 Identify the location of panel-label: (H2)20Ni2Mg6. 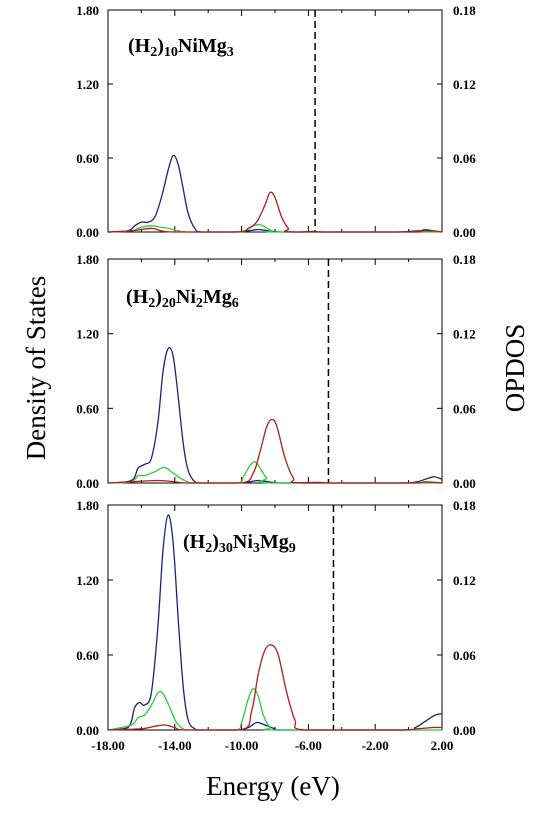
(182, 298).